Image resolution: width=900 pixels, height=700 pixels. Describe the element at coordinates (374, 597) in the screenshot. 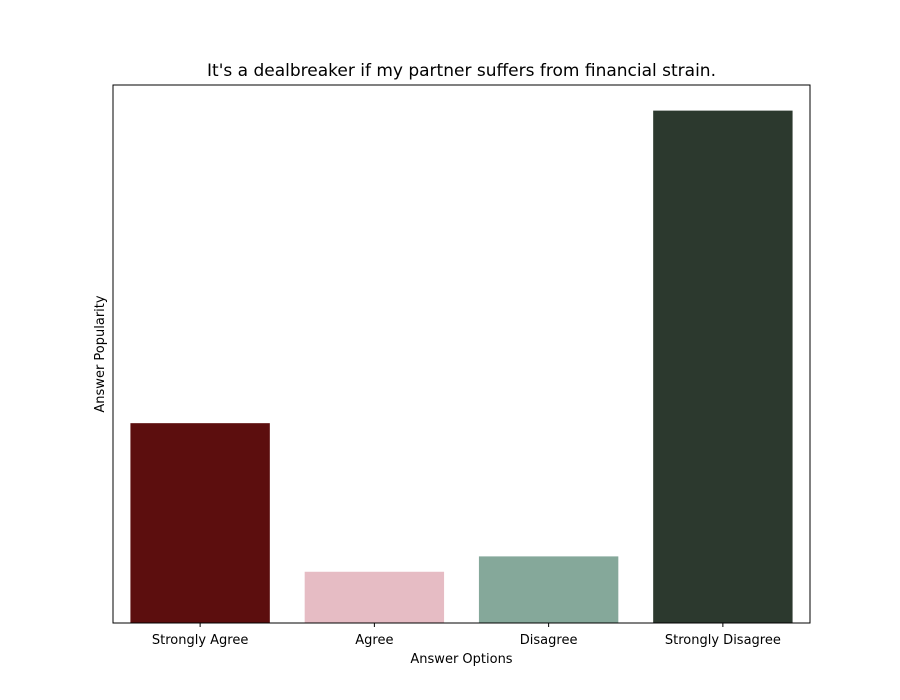

I see `bar-agree` at that location.